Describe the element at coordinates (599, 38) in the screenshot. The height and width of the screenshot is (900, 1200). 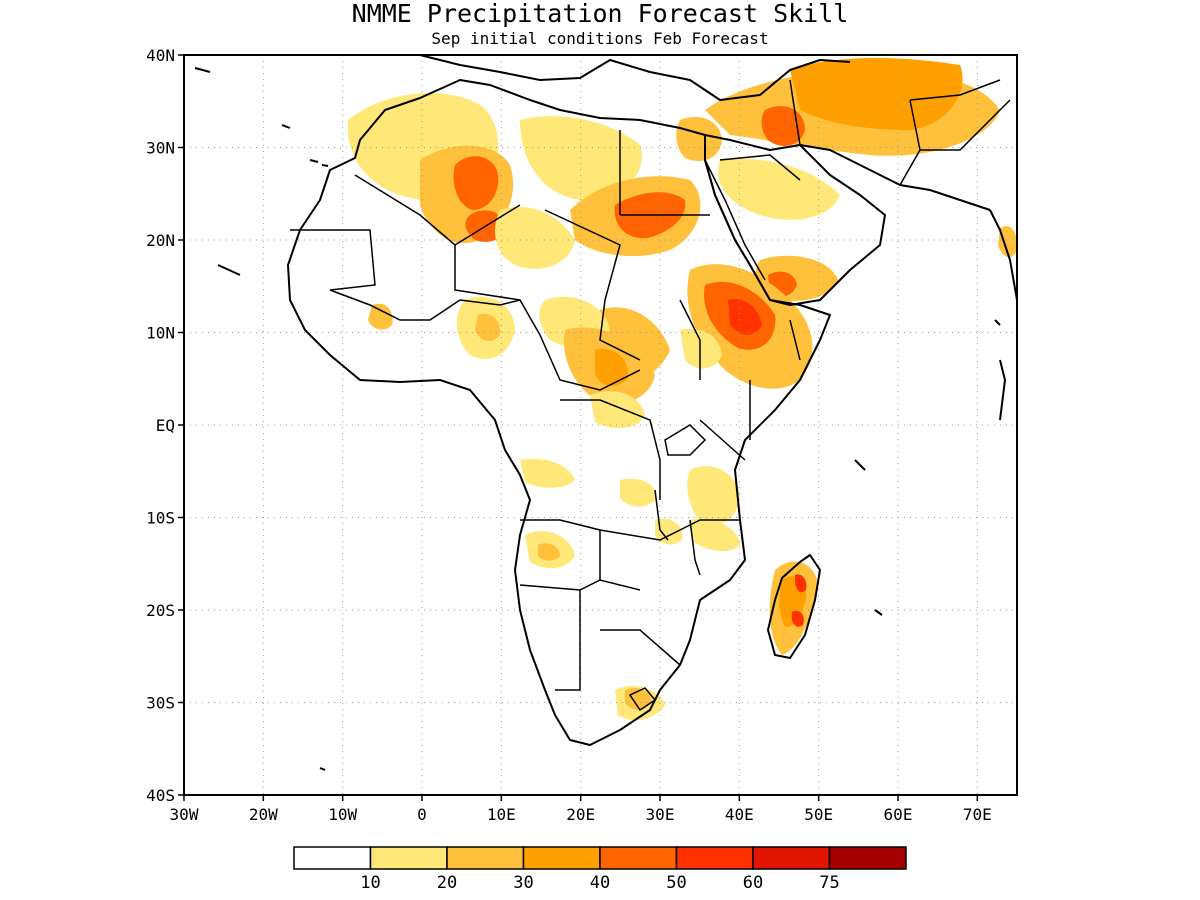
I see `map-subtitle: Sep initial conditions Feb Forecast` at that location.